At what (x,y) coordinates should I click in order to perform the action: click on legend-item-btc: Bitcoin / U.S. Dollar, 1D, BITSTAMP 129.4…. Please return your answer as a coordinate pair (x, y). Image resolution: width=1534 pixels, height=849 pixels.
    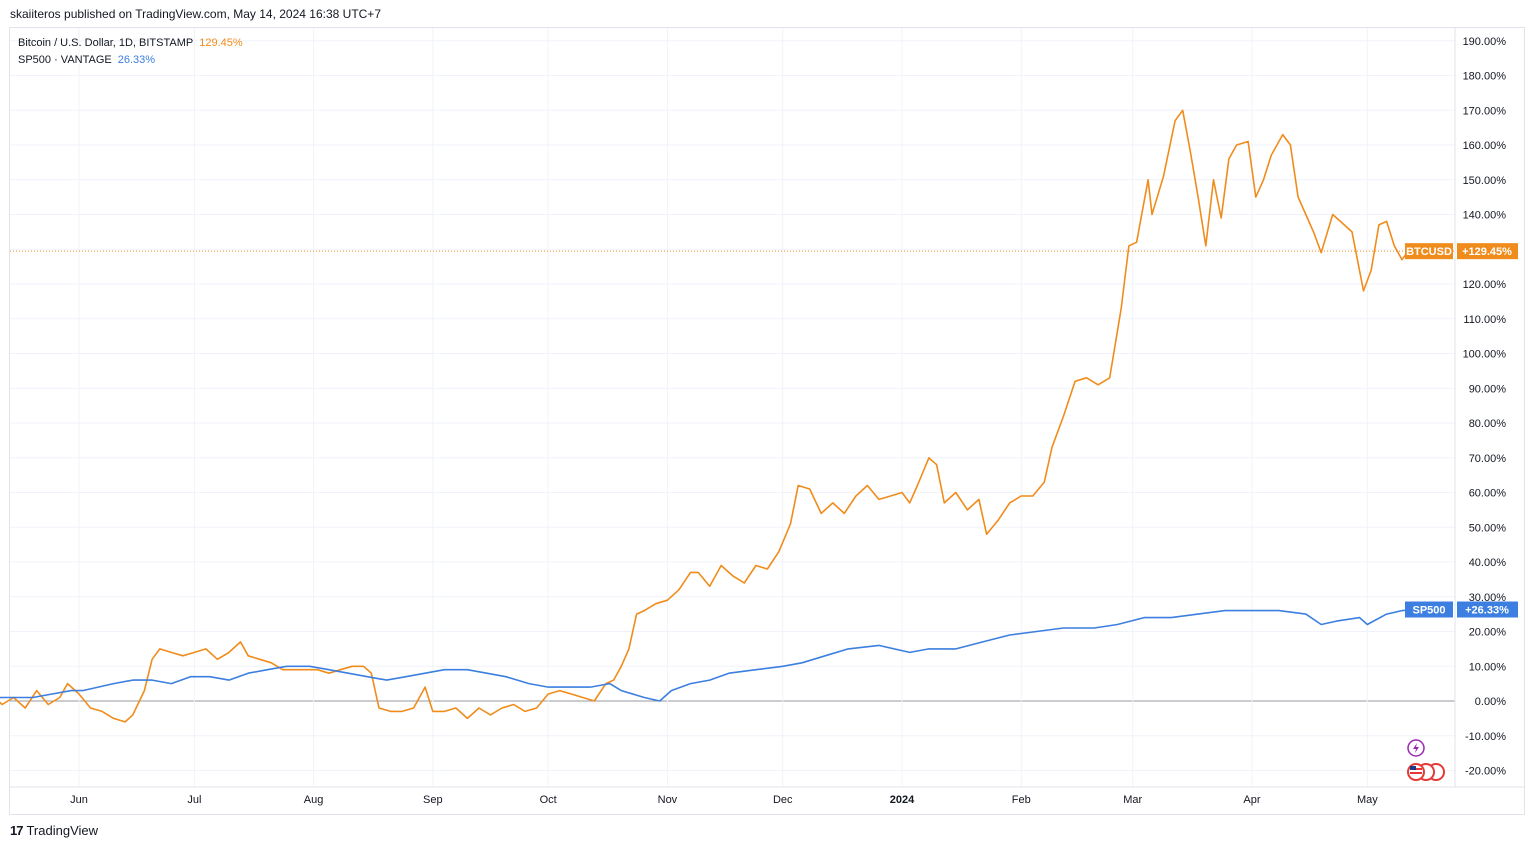
    Looking at the image, I should click on (130, 43).